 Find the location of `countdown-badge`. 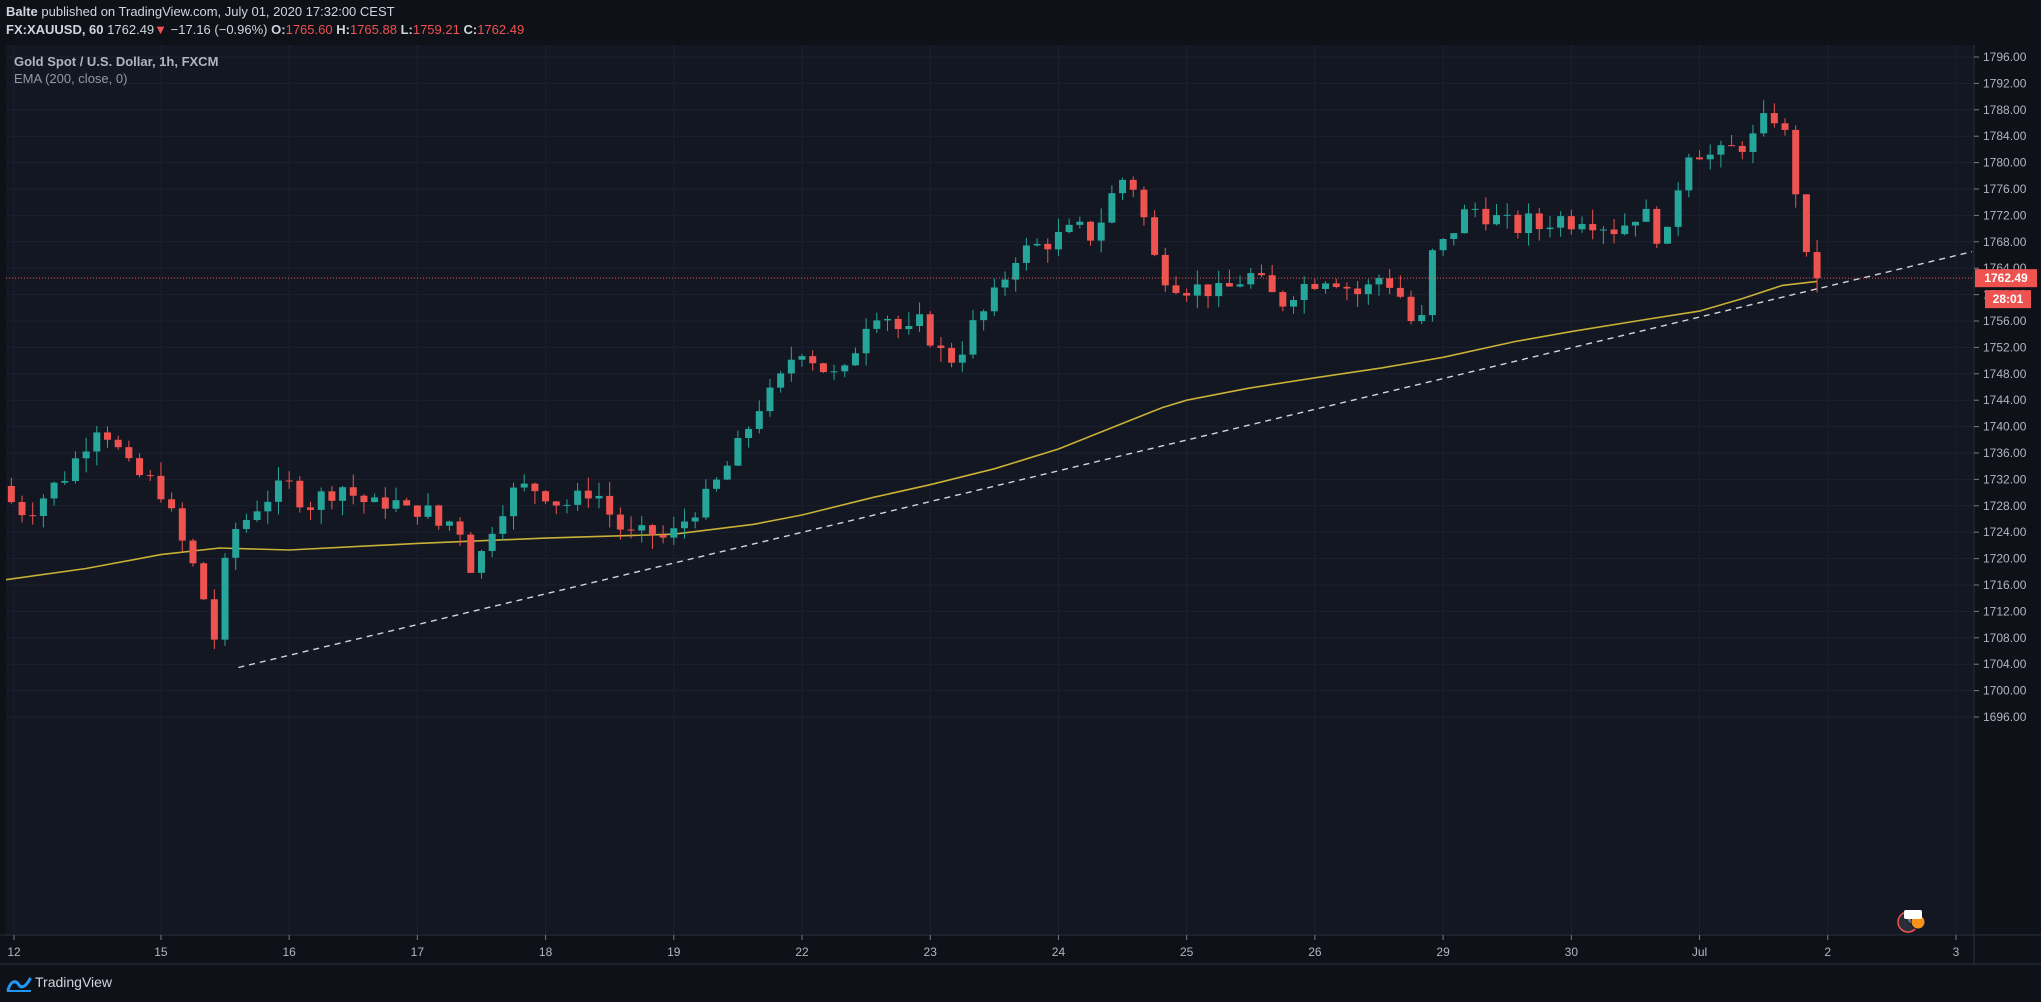

countdown-badge is located at coordinates (2008, 299).